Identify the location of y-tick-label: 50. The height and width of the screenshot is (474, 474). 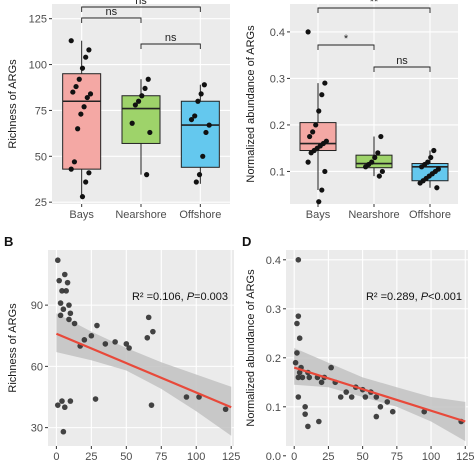
(41, 157).